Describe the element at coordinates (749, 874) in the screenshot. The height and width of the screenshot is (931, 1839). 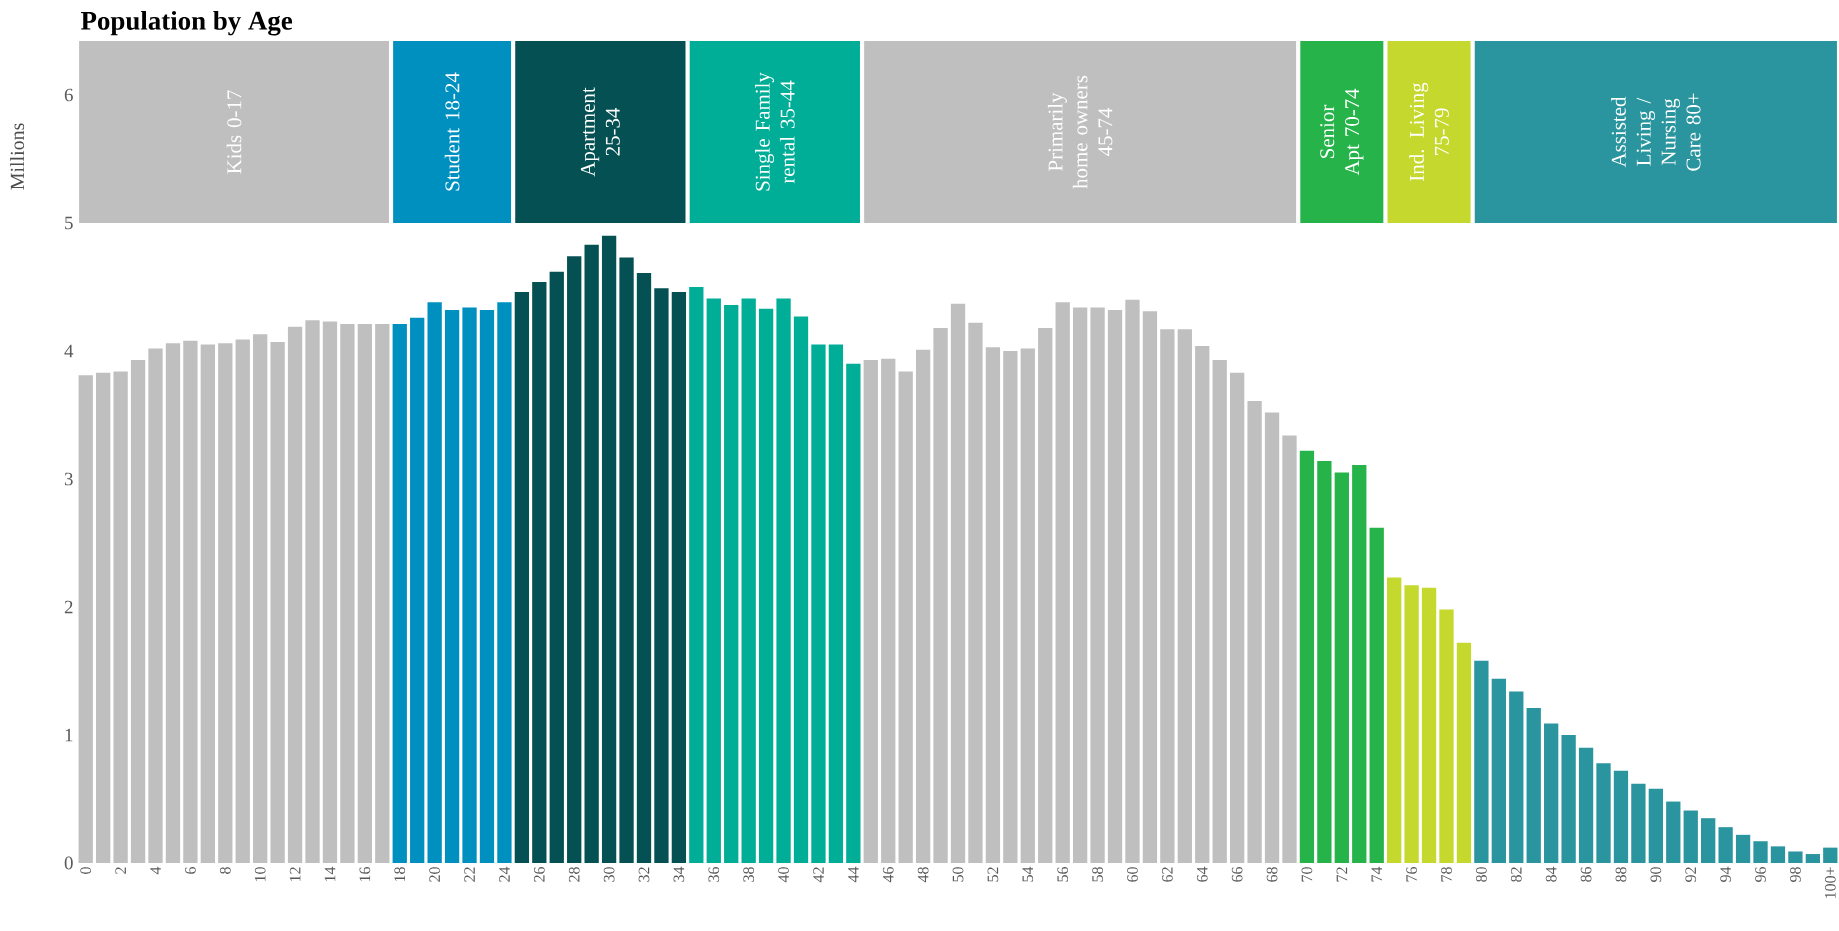
I see `x-tick-label: 38` at that location.